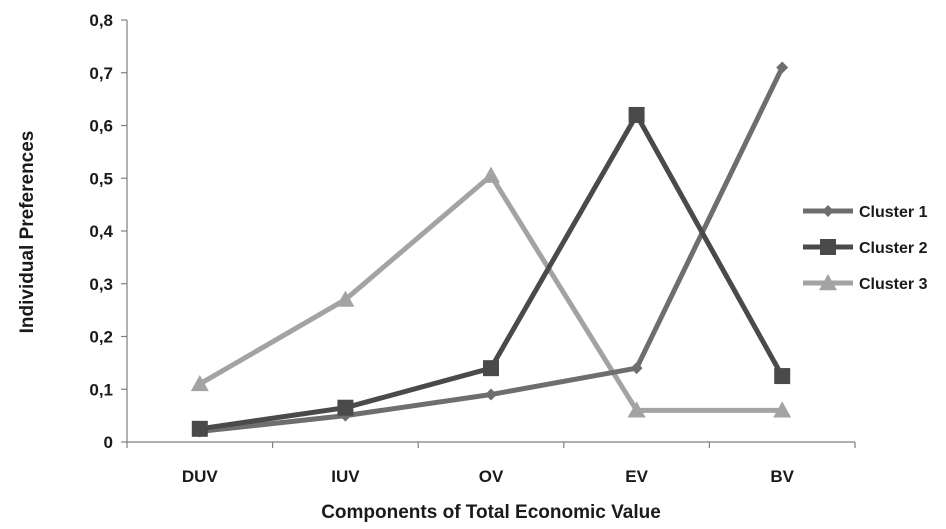 This screenshot has height=529, width=946. What do you see at coordinates (345, 476) in the screenshot?
I see `x-tick-label: IUV` at bounding box center [345, 476].